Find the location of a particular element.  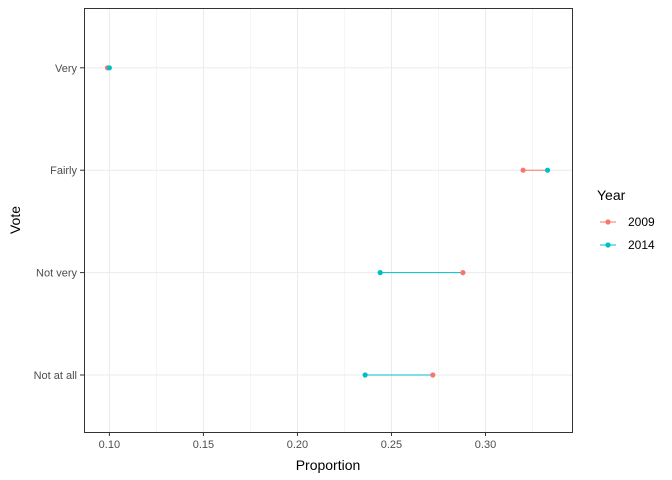

x-tick-label: 0.20 is located at coordinates (297, 445).